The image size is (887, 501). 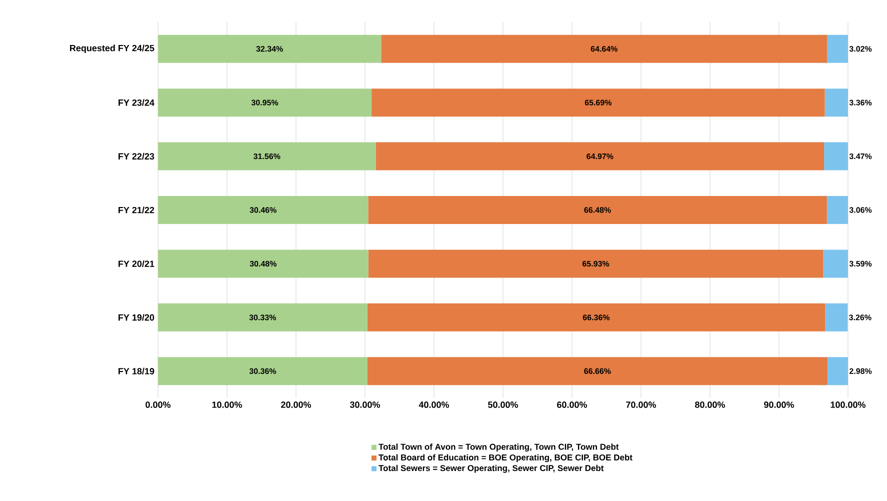 I want to click on data-label: 64.64%, so click(x=604, y=49).